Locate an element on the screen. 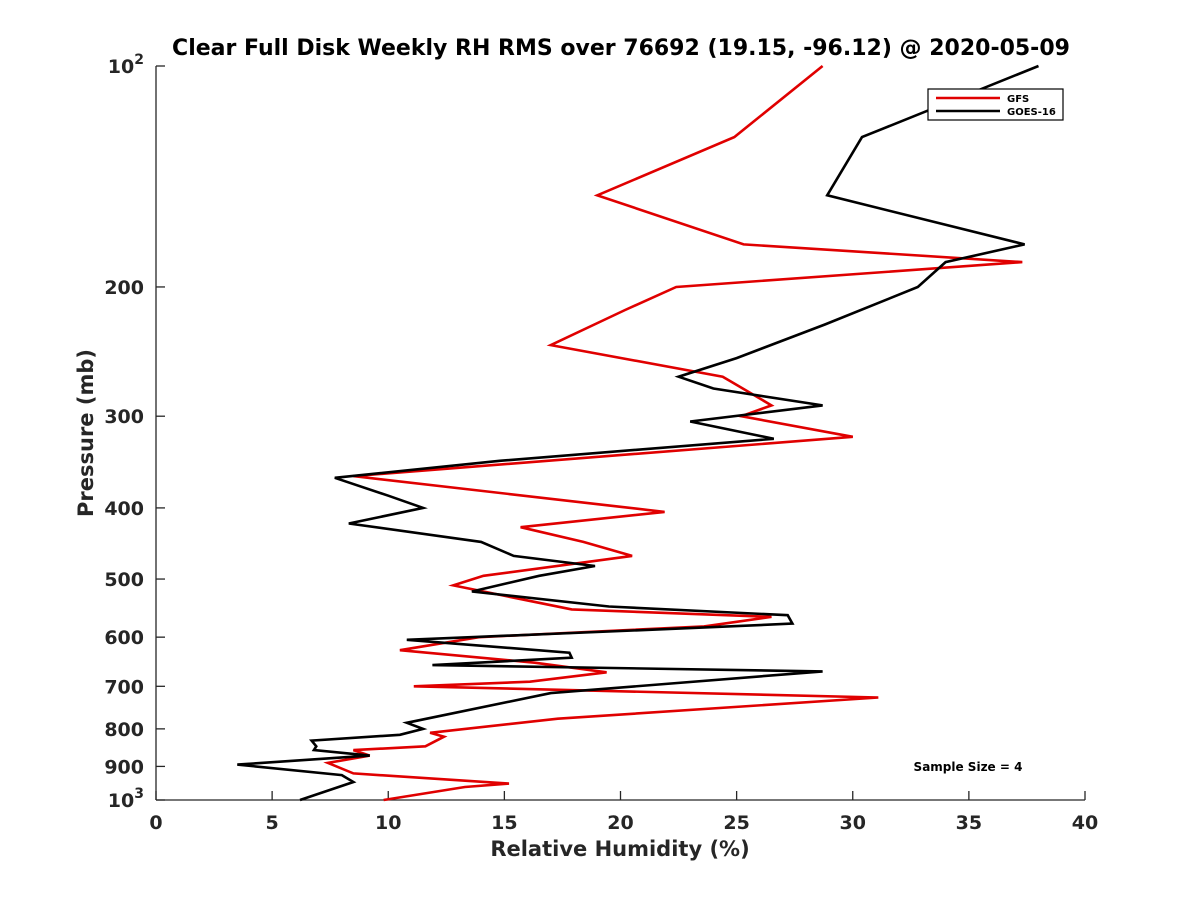 Image resolution: width=1200 pixels, height=900 pixels. x-tick-label: 15 is located at coordinates (504, 823).